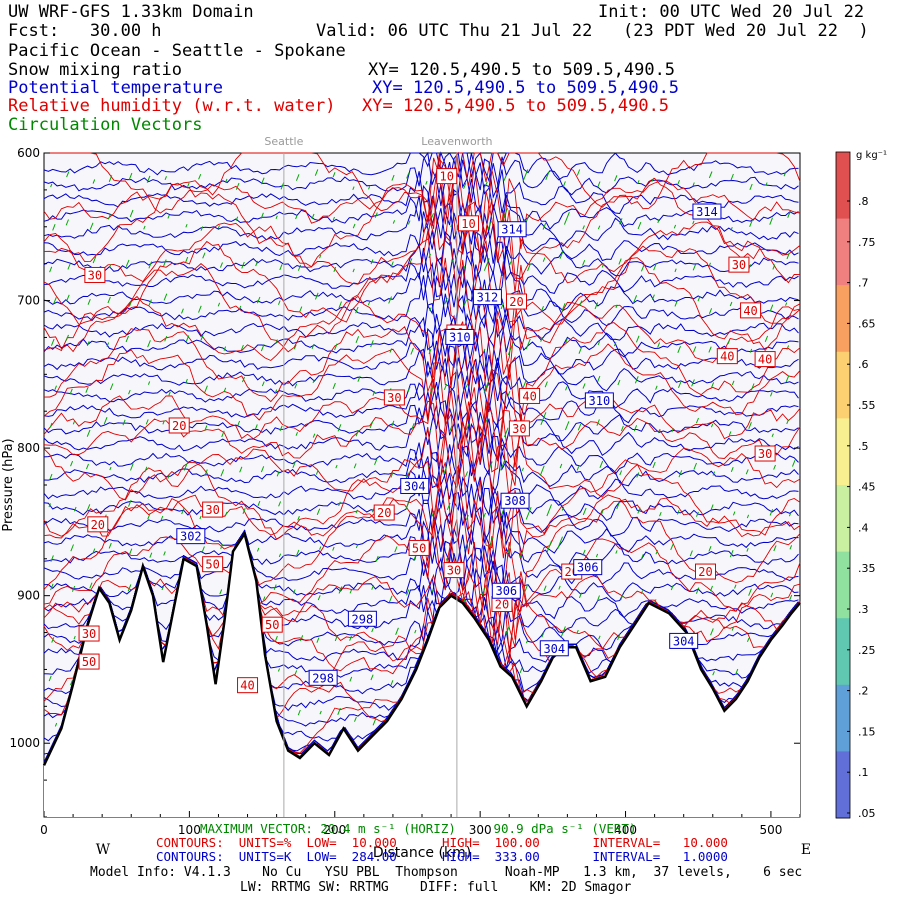 This screenshot has width=900, height=900. Describe the element at coordinates (707, 212) in the screenshot. I see `theta-contour-label: 314` at that location.